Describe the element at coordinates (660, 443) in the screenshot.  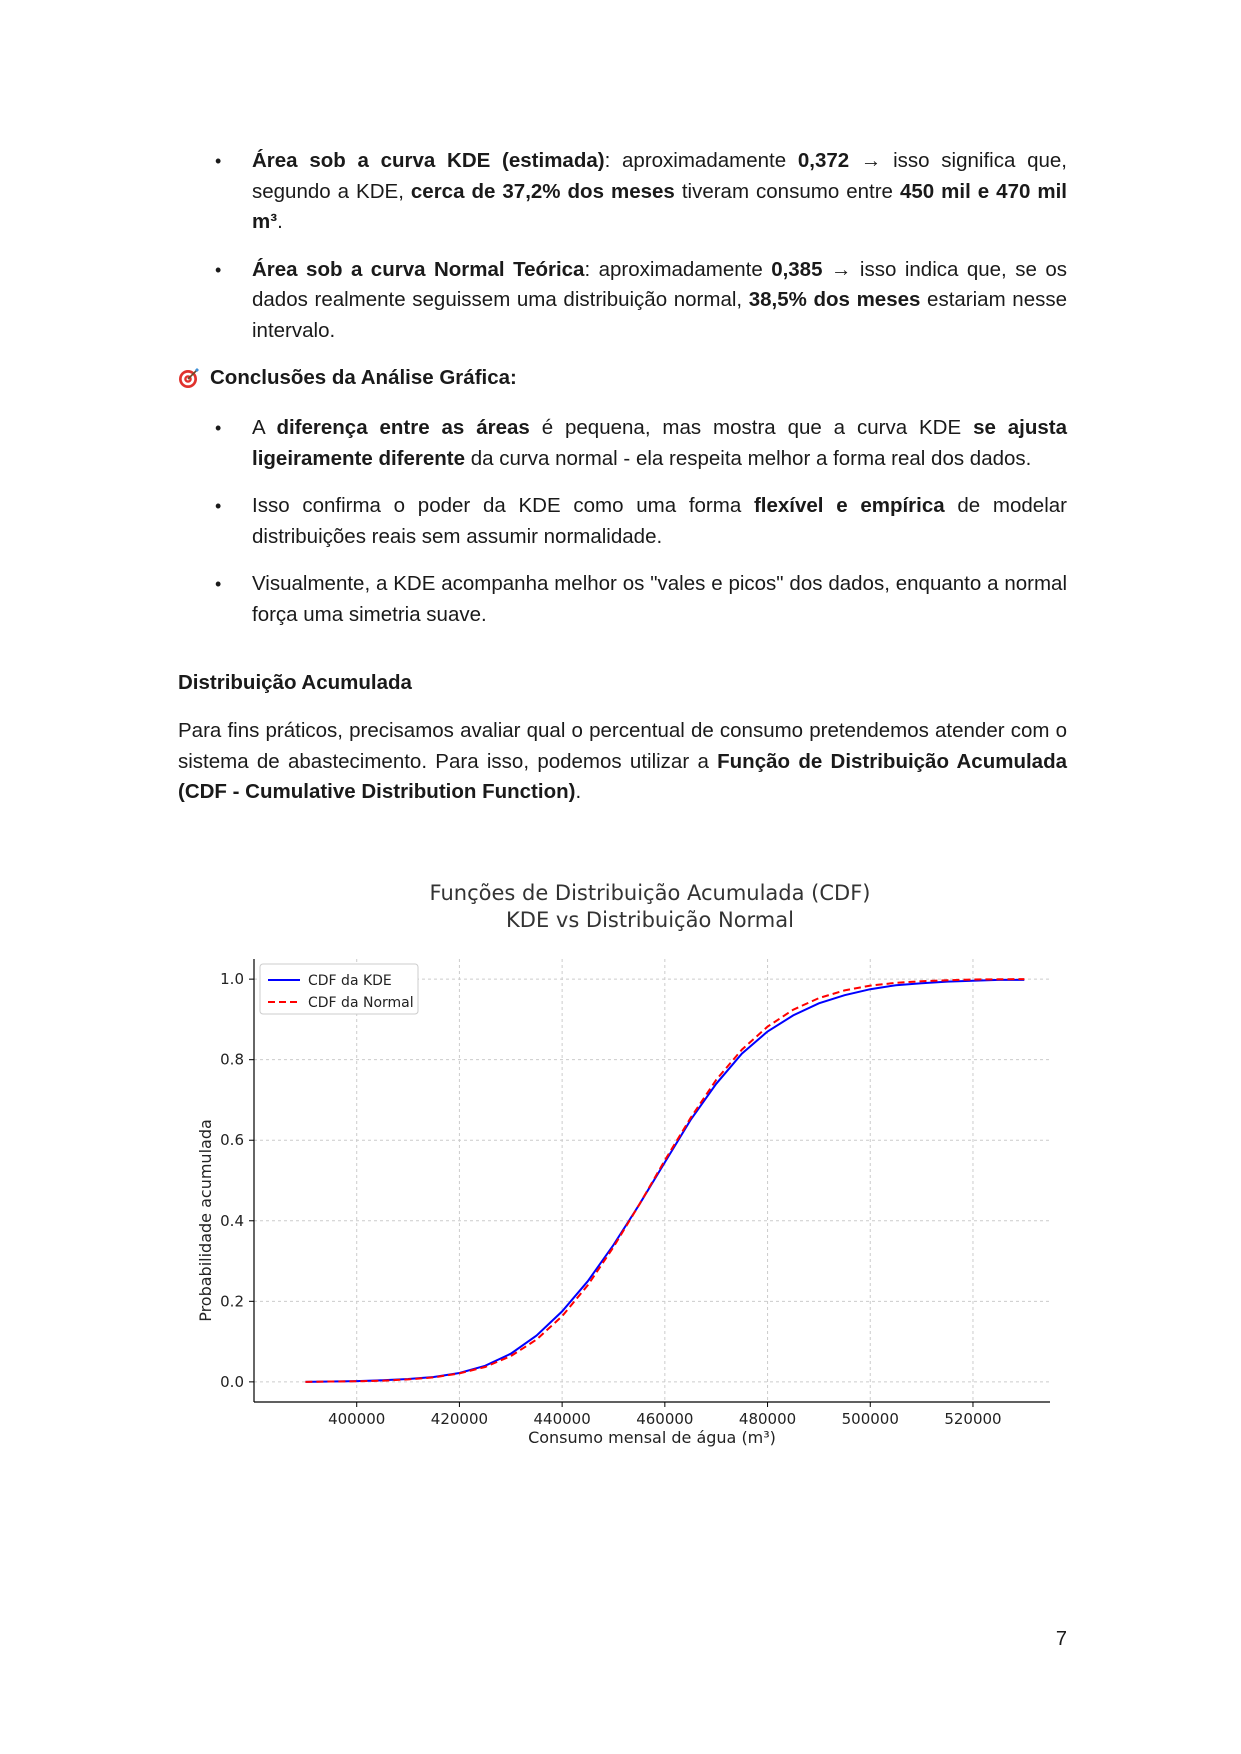
I see `conclusion-text-bold: se ajusta ligeiramente diferente` at that location.